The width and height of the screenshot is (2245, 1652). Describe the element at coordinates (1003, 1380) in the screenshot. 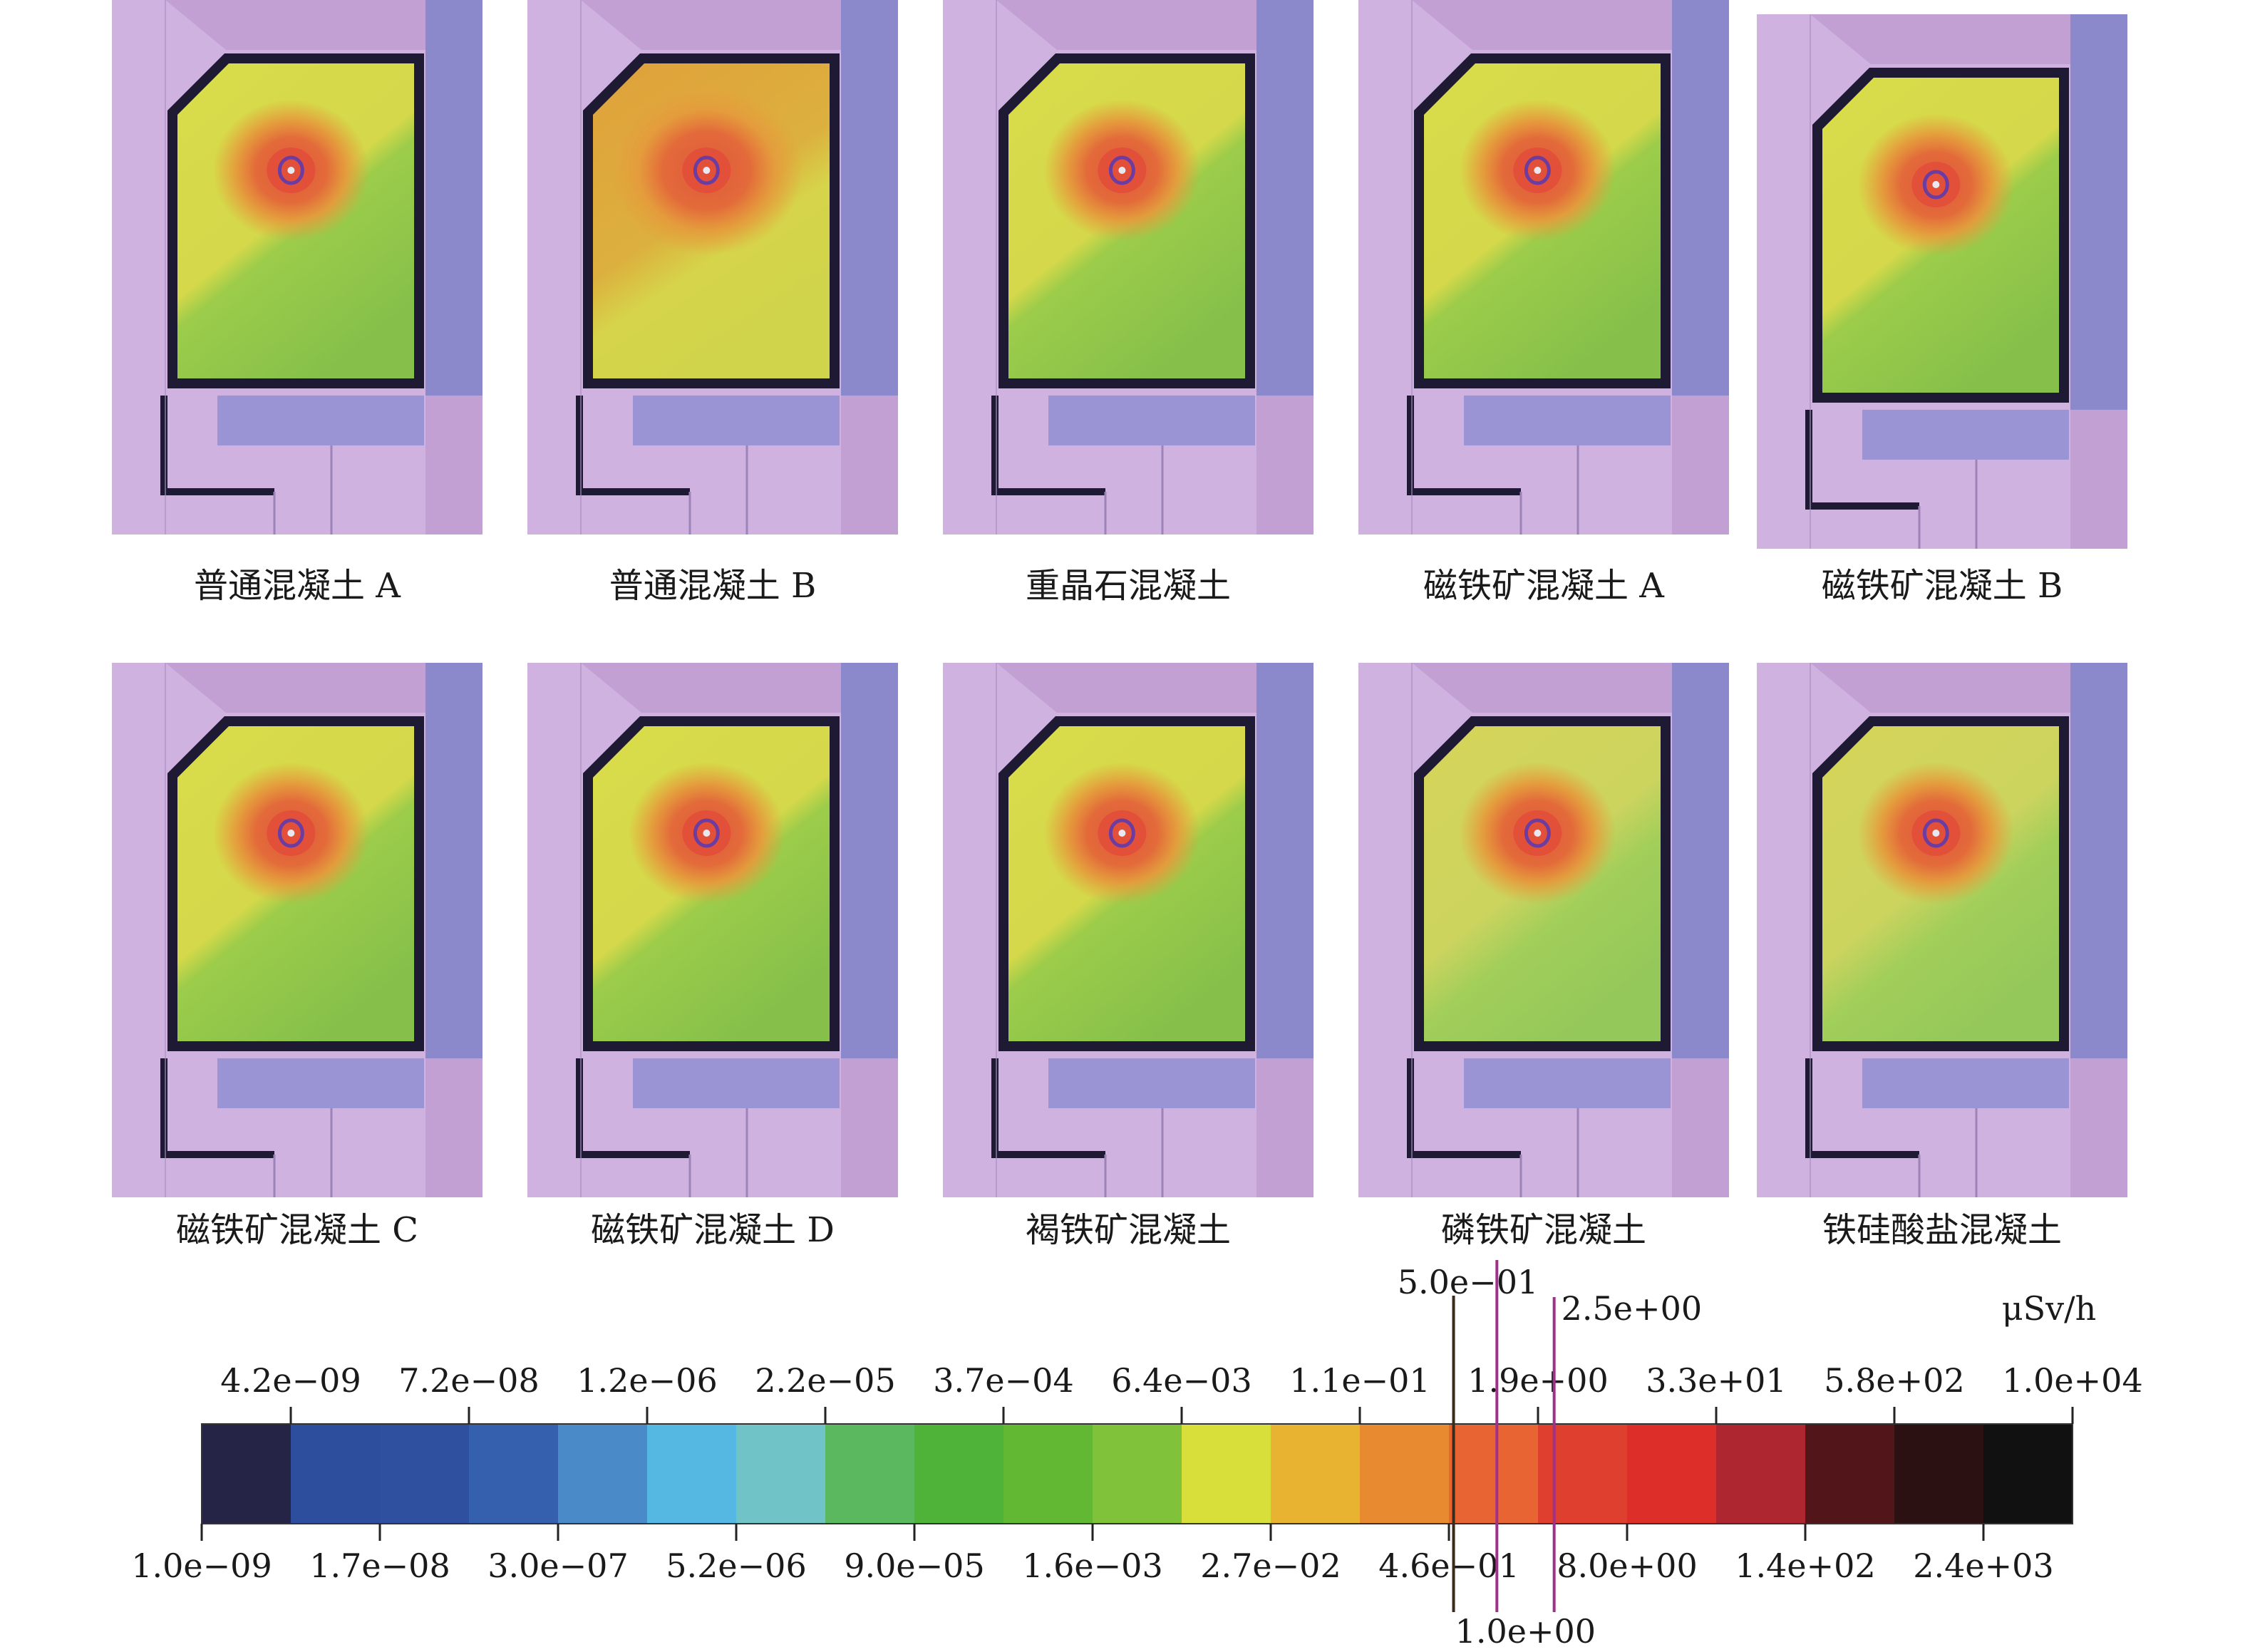

I see `colorbar-top-label: 3.7e−04` at that location.